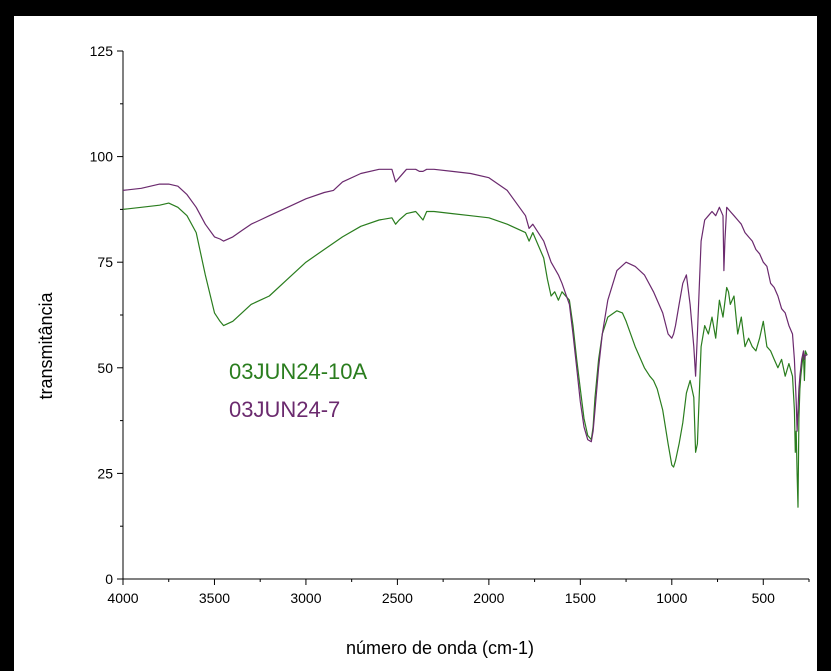  What do you see at coordinates (214, 598) in the screenshot?
I see `x-tick-label: 3500` at bounding box center [214, 598].